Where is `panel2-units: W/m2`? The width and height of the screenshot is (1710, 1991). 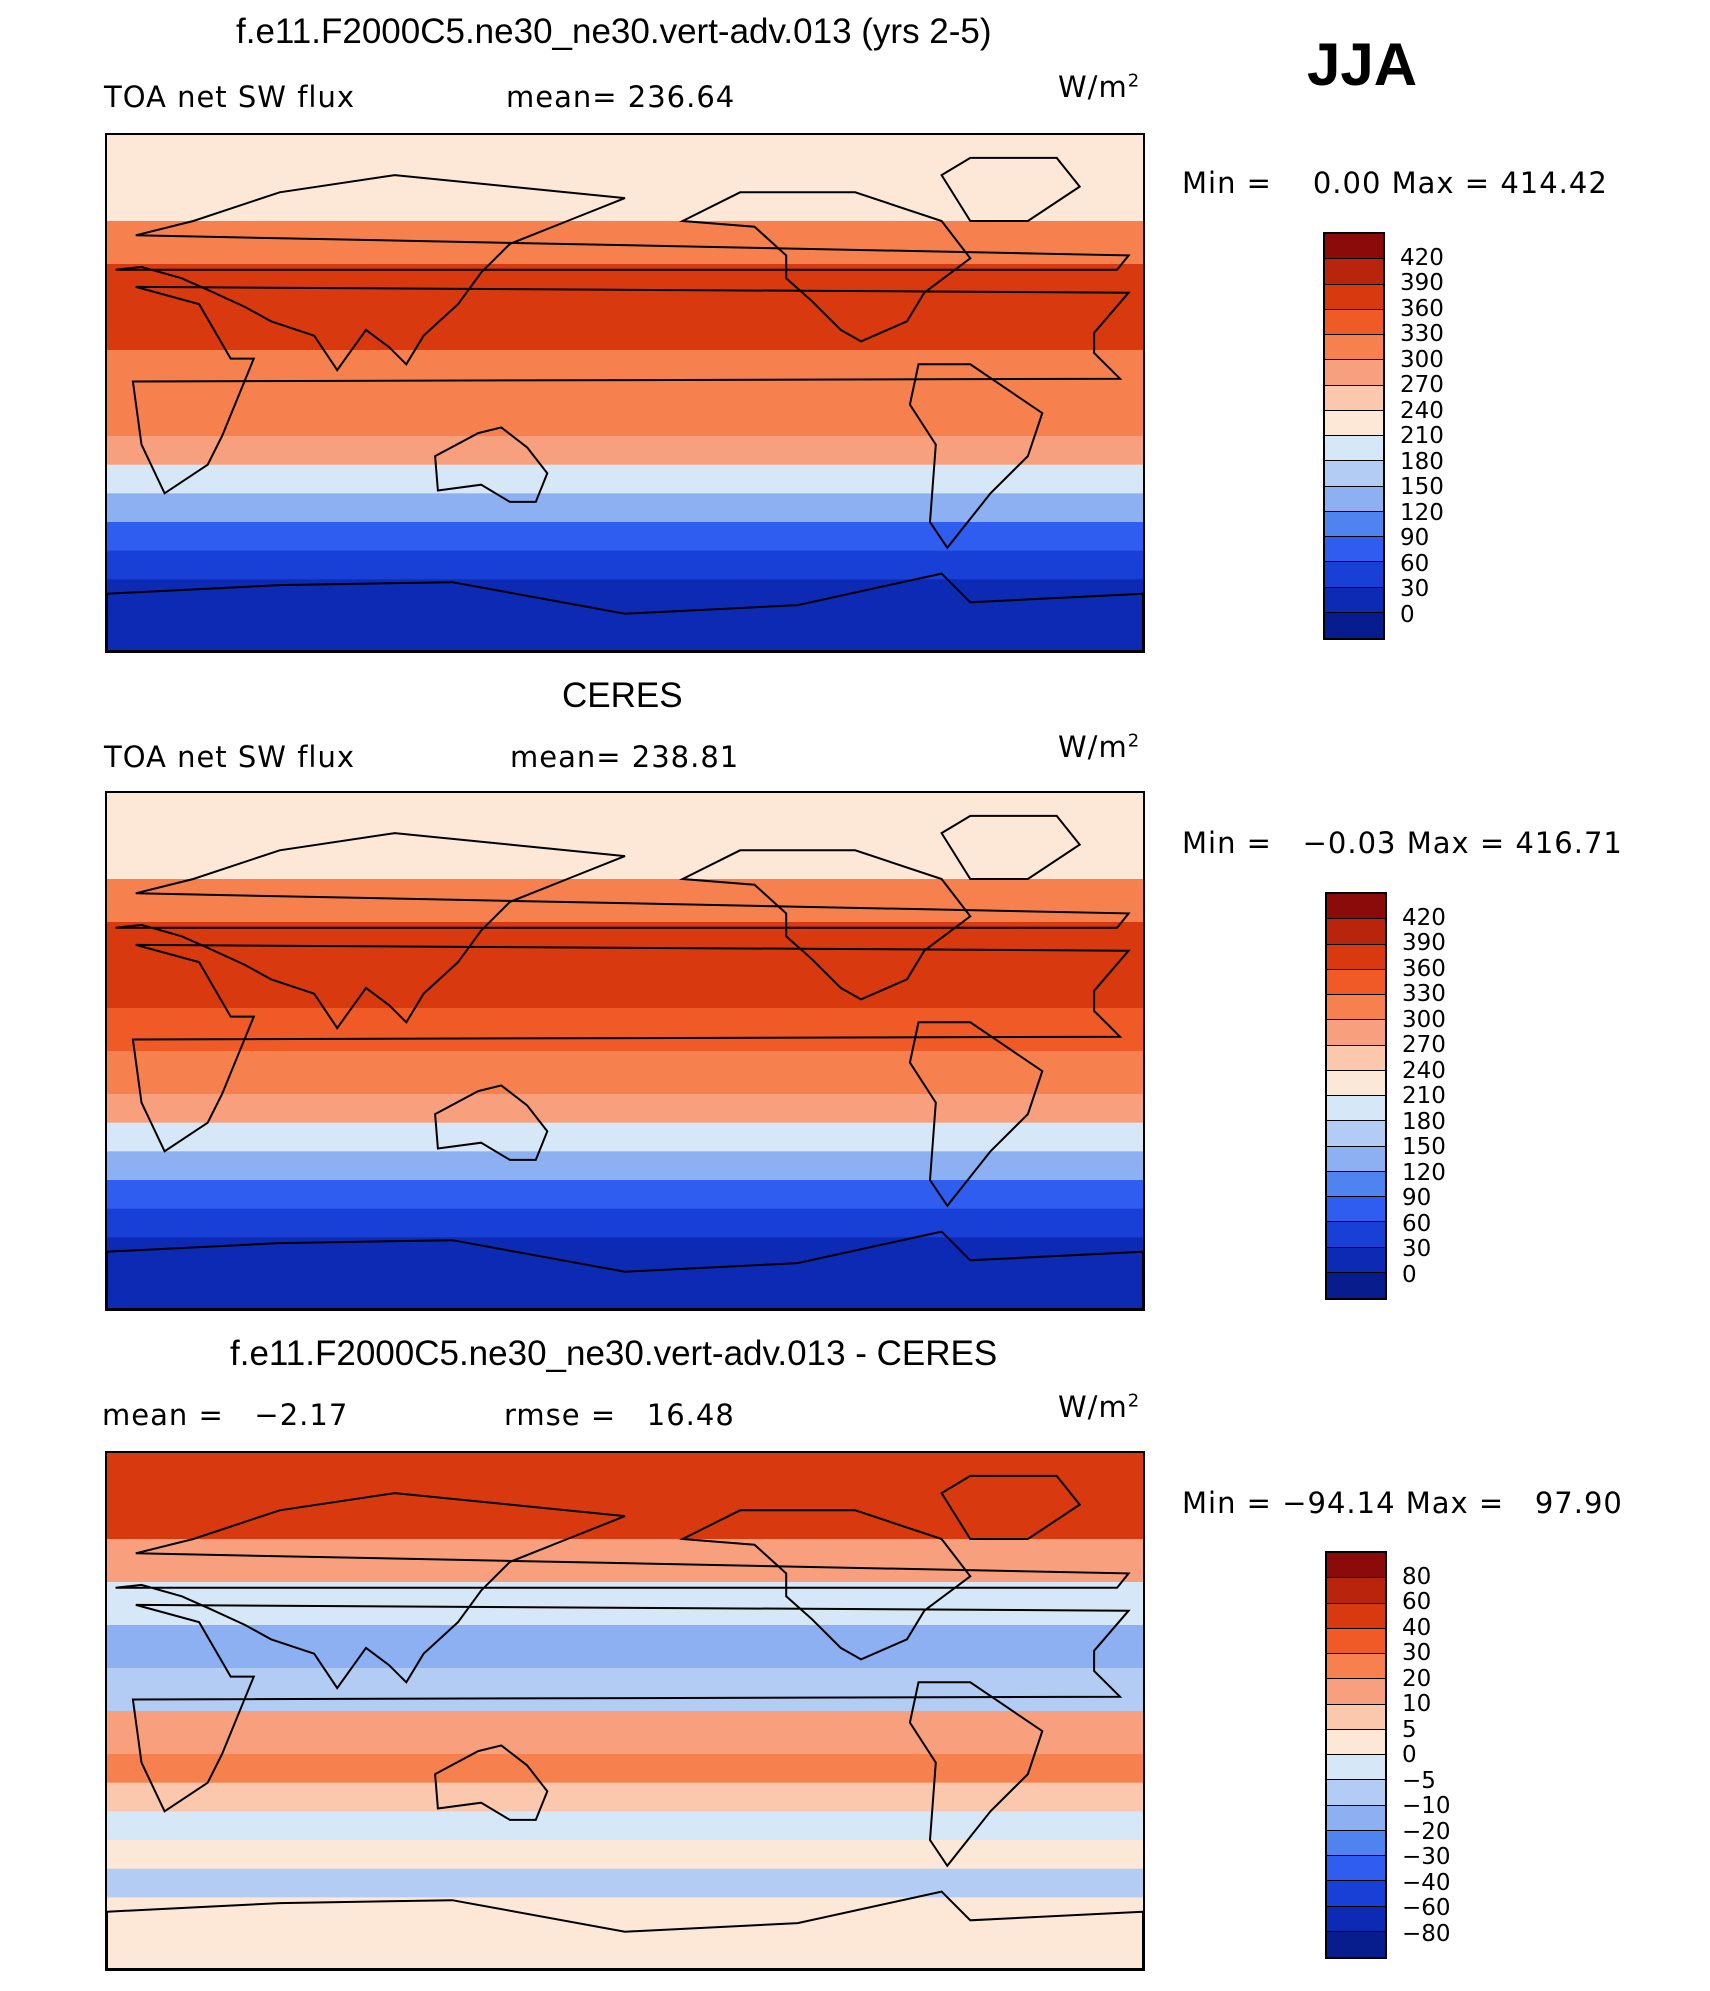 panel2-units: W/m2 is located at coordinates (1099, 747).